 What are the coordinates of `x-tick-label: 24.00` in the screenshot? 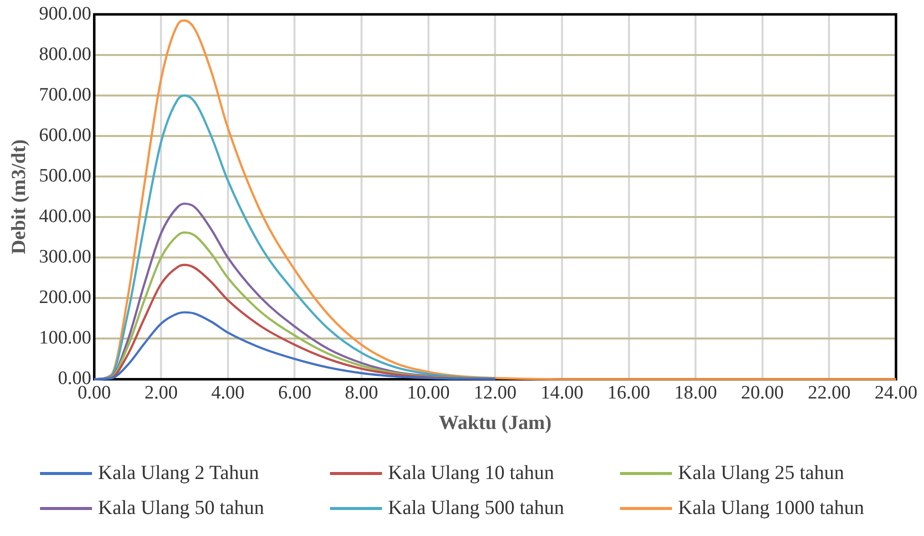 It's located at (896, 393).